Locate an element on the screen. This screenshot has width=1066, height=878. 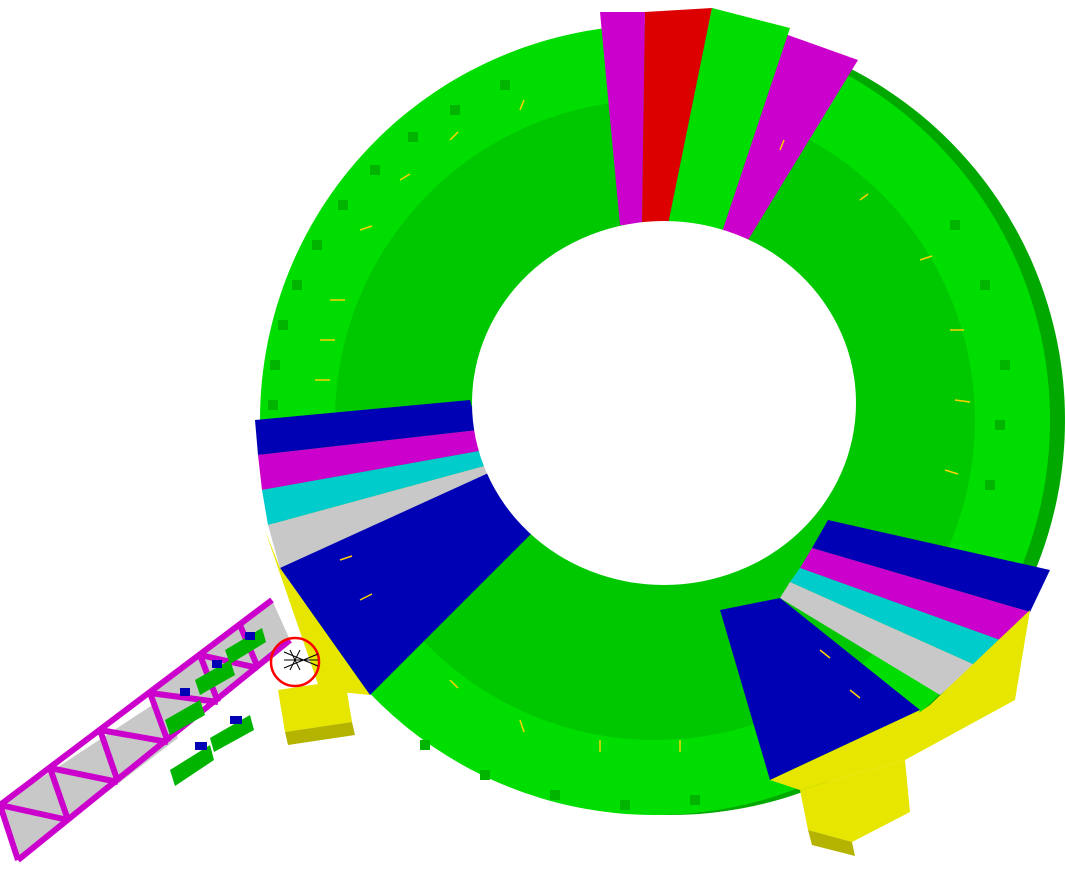
selection-marker is located at coordinates (295, 662).